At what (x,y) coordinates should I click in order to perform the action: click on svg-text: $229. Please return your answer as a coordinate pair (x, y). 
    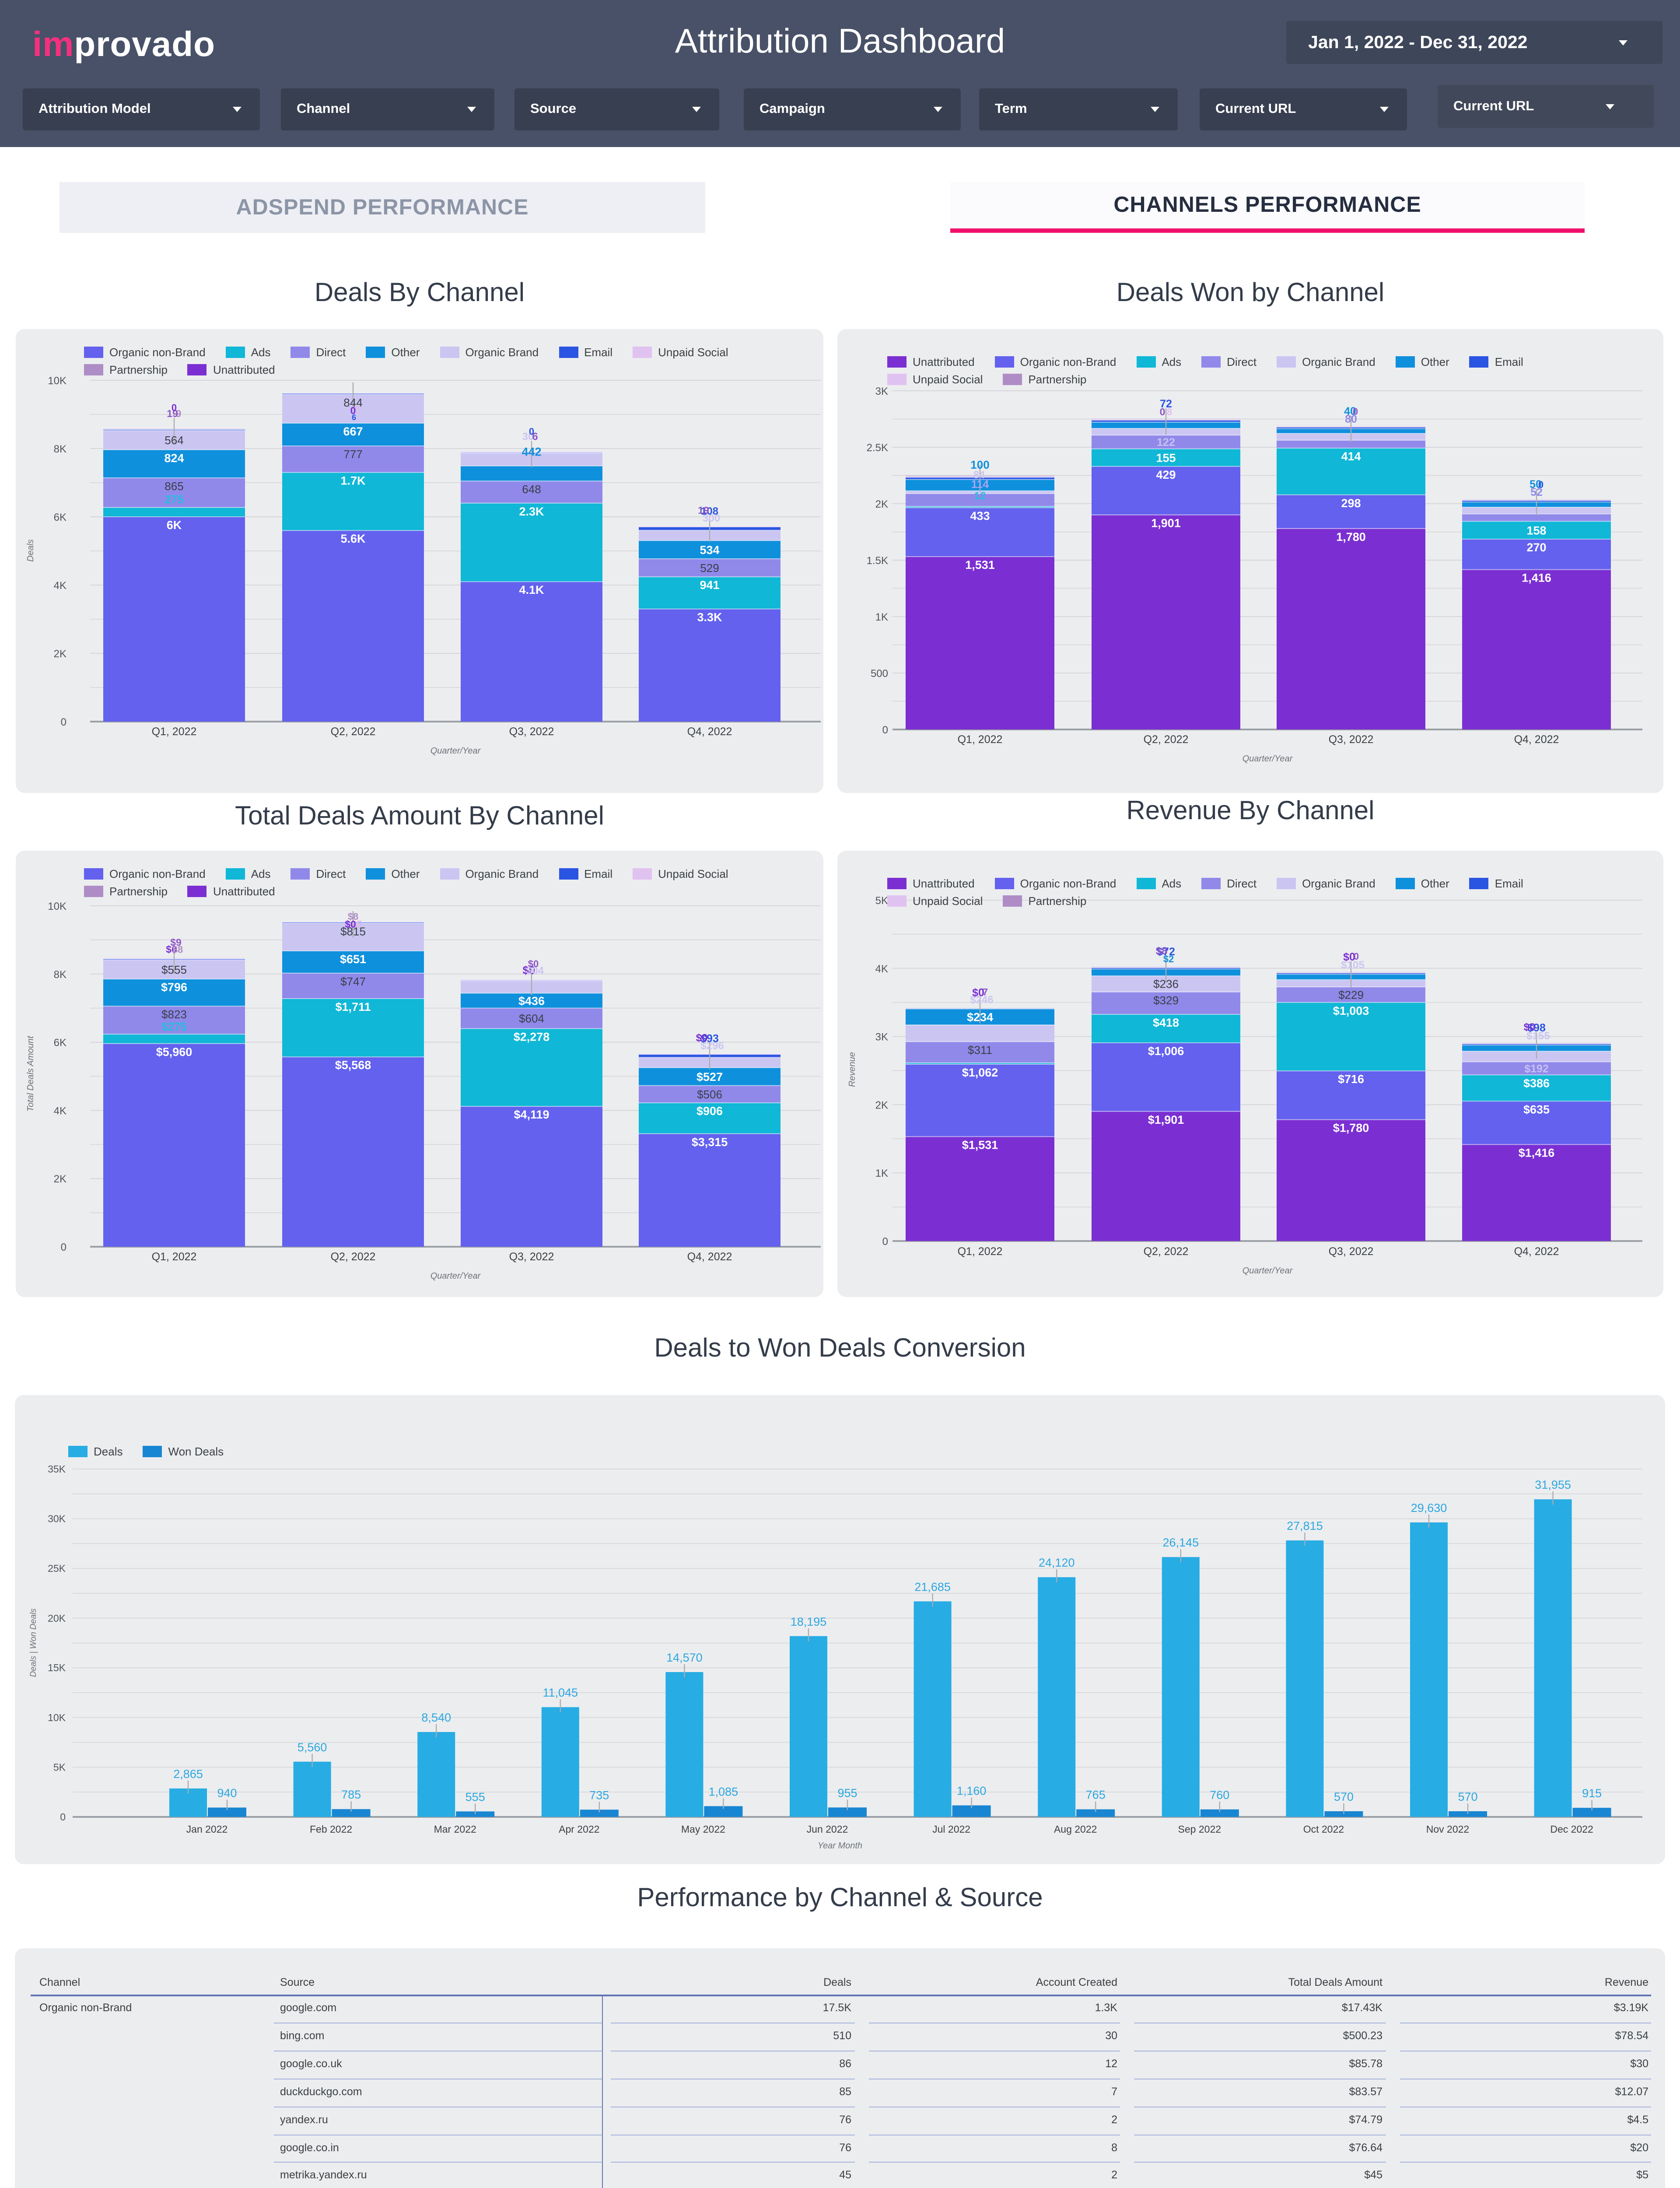
    Looking at the image, I should click on (1351, 995).